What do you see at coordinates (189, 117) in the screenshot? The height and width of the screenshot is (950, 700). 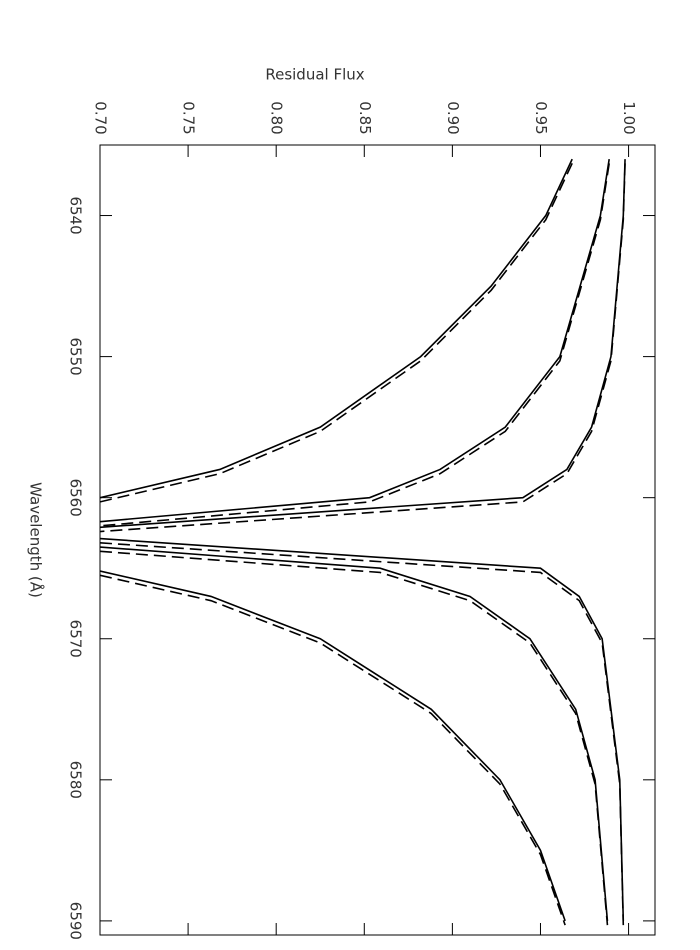 I see `y-tick-label: 0.75` at bounding box center [189, 117].